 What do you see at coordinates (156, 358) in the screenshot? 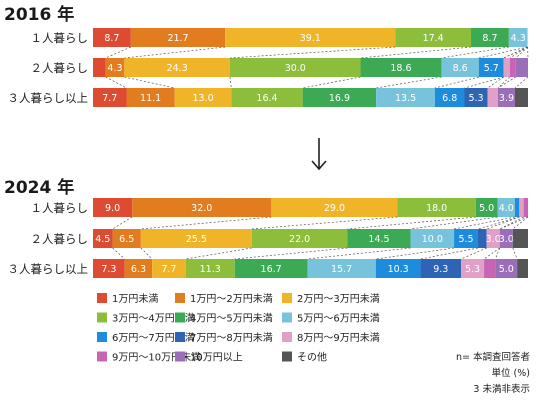
I see `legend-entry: 9万円～10万円未満` at bounding box center [156, 358].